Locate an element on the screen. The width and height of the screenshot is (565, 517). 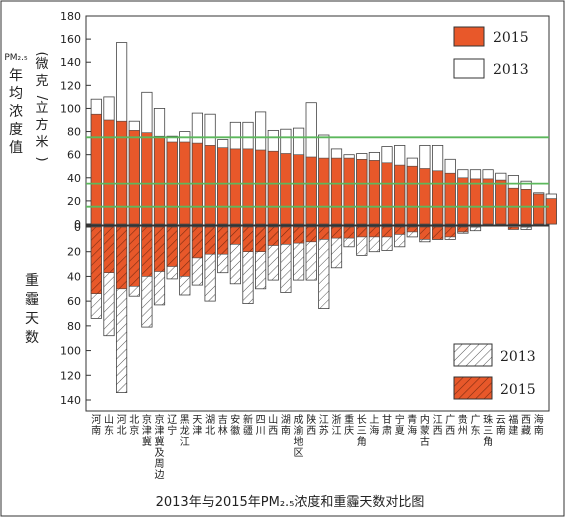
top-y-unit-char: ) is located at coordinates (41, 158).